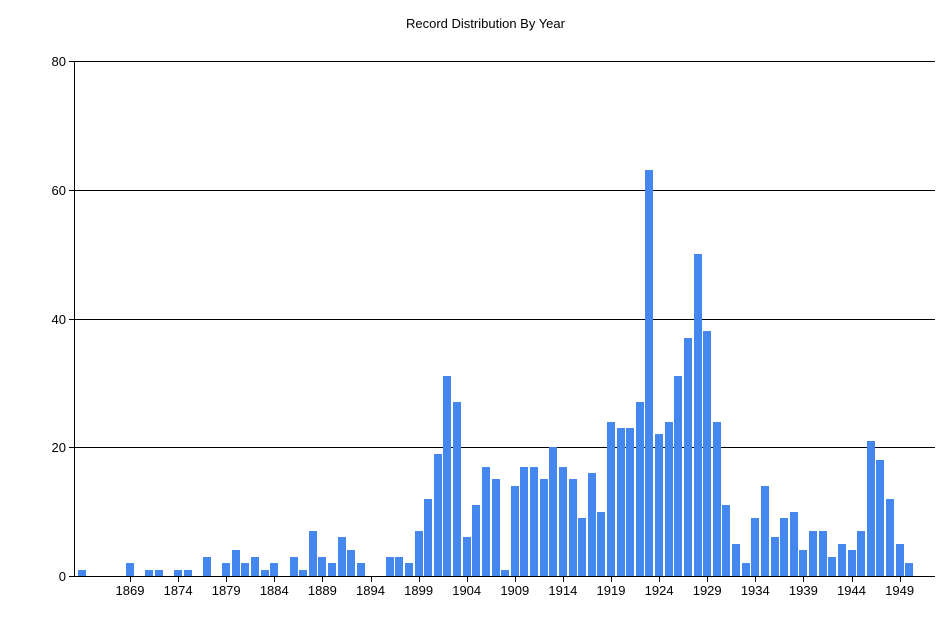 Image resolution: width=945 pixels, height=630 pixels. What do you see at coordinates (58, 448) in the screenshot?
I see `y-axis-label-20: 20` at bounding box center [58, 448].